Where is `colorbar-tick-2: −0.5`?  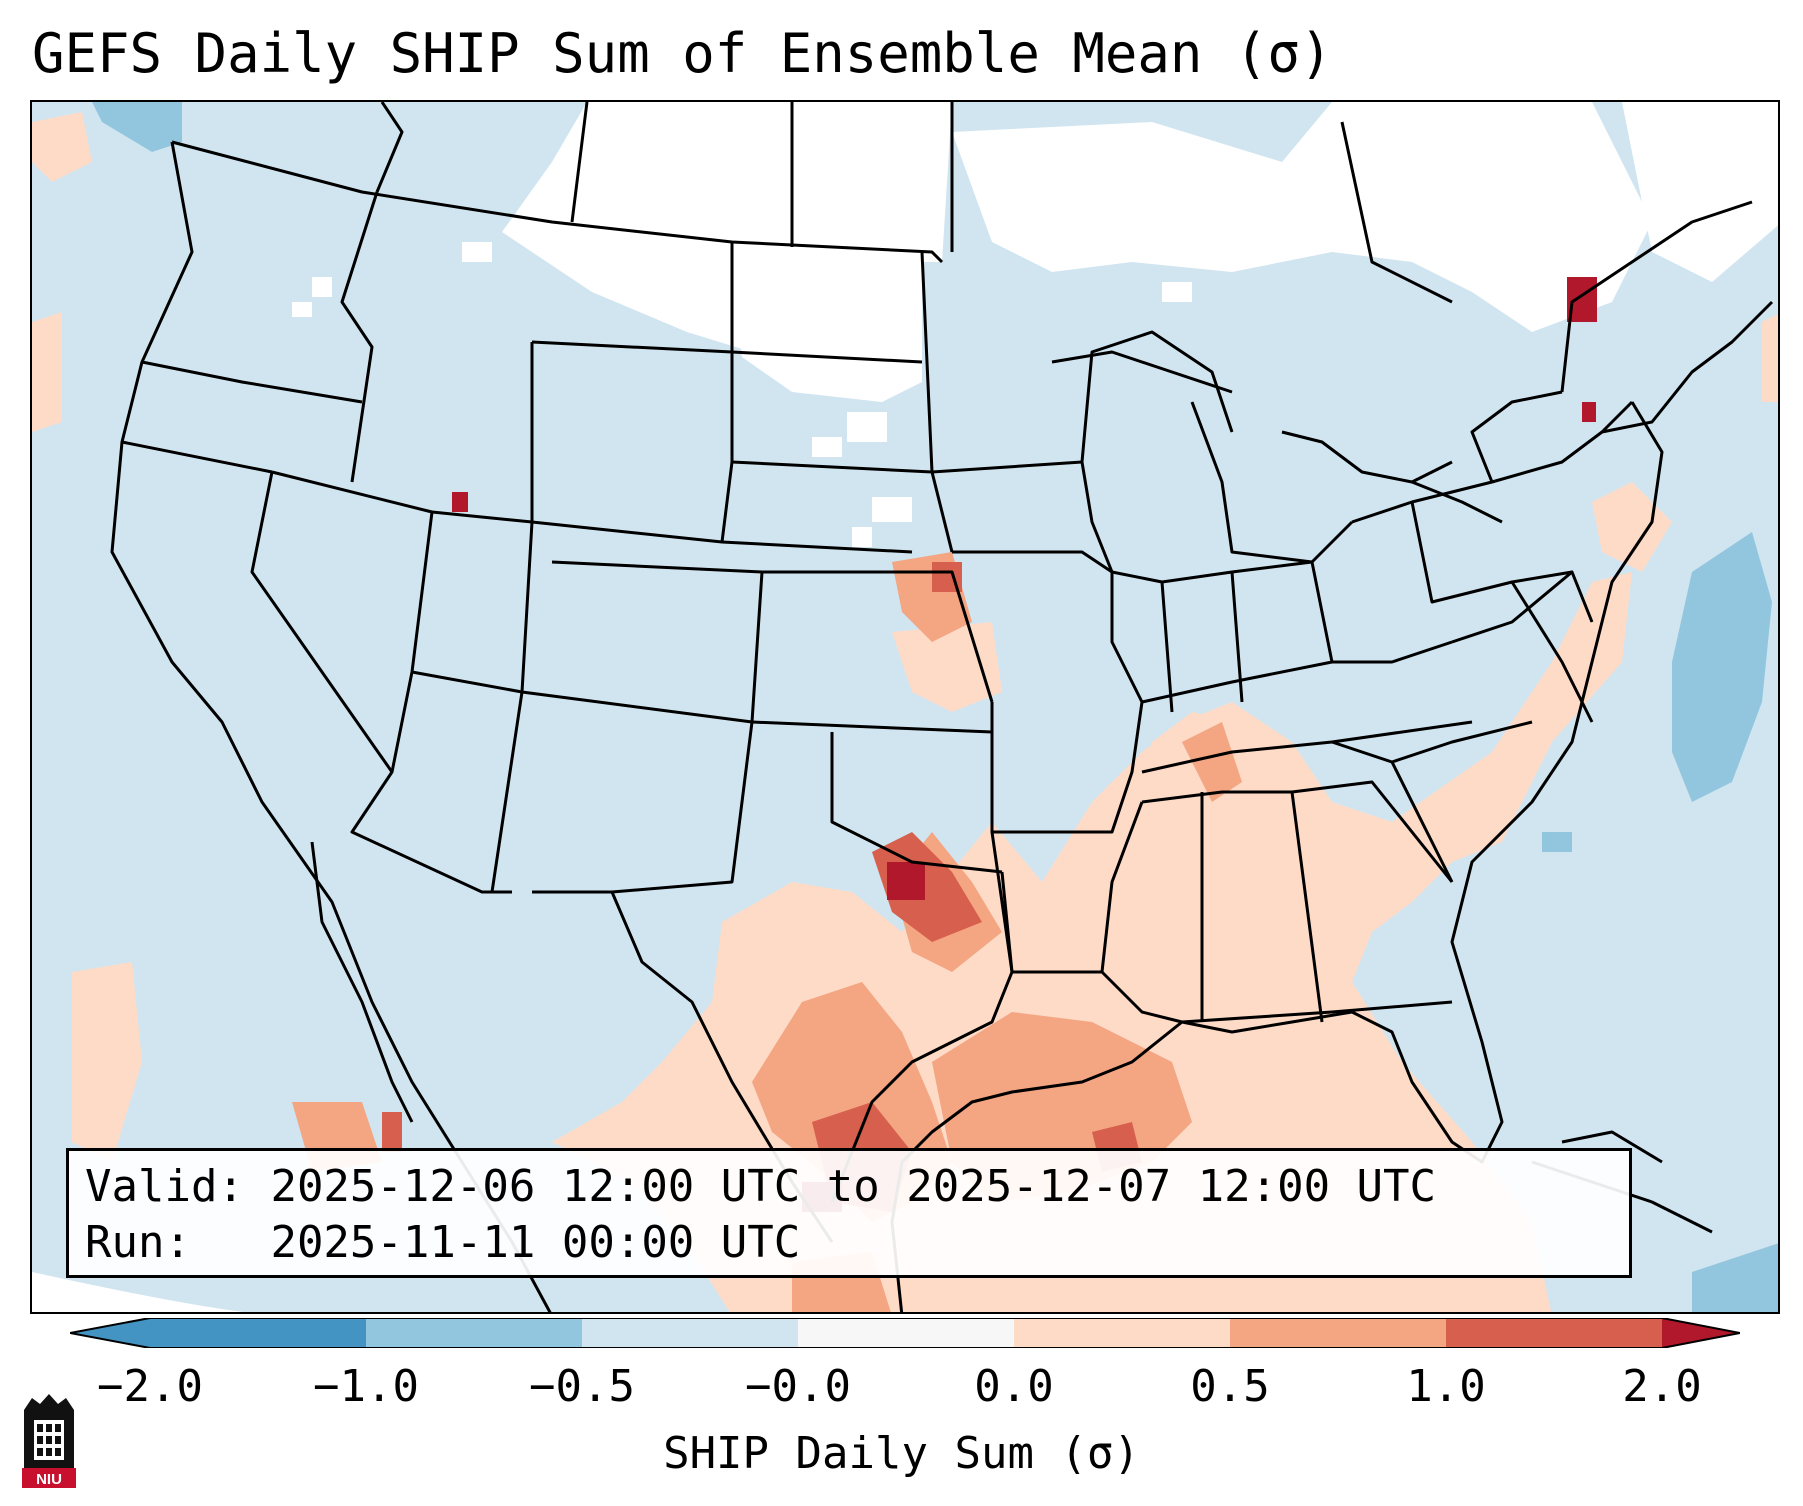 colorbar-tick-2: −0.5 is located at coordinates (582, 1386).